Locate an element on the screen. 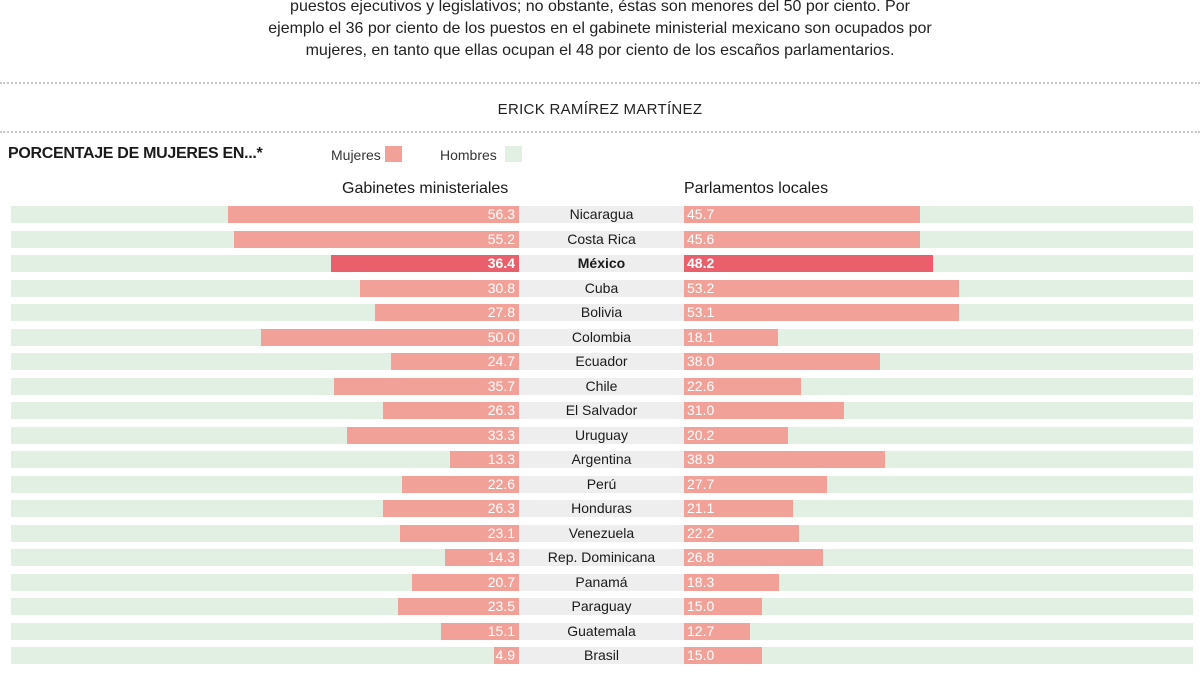 The height and width of the screenshot is (675, 1200). country-label: Colombia is located at coordinates (601, 337).